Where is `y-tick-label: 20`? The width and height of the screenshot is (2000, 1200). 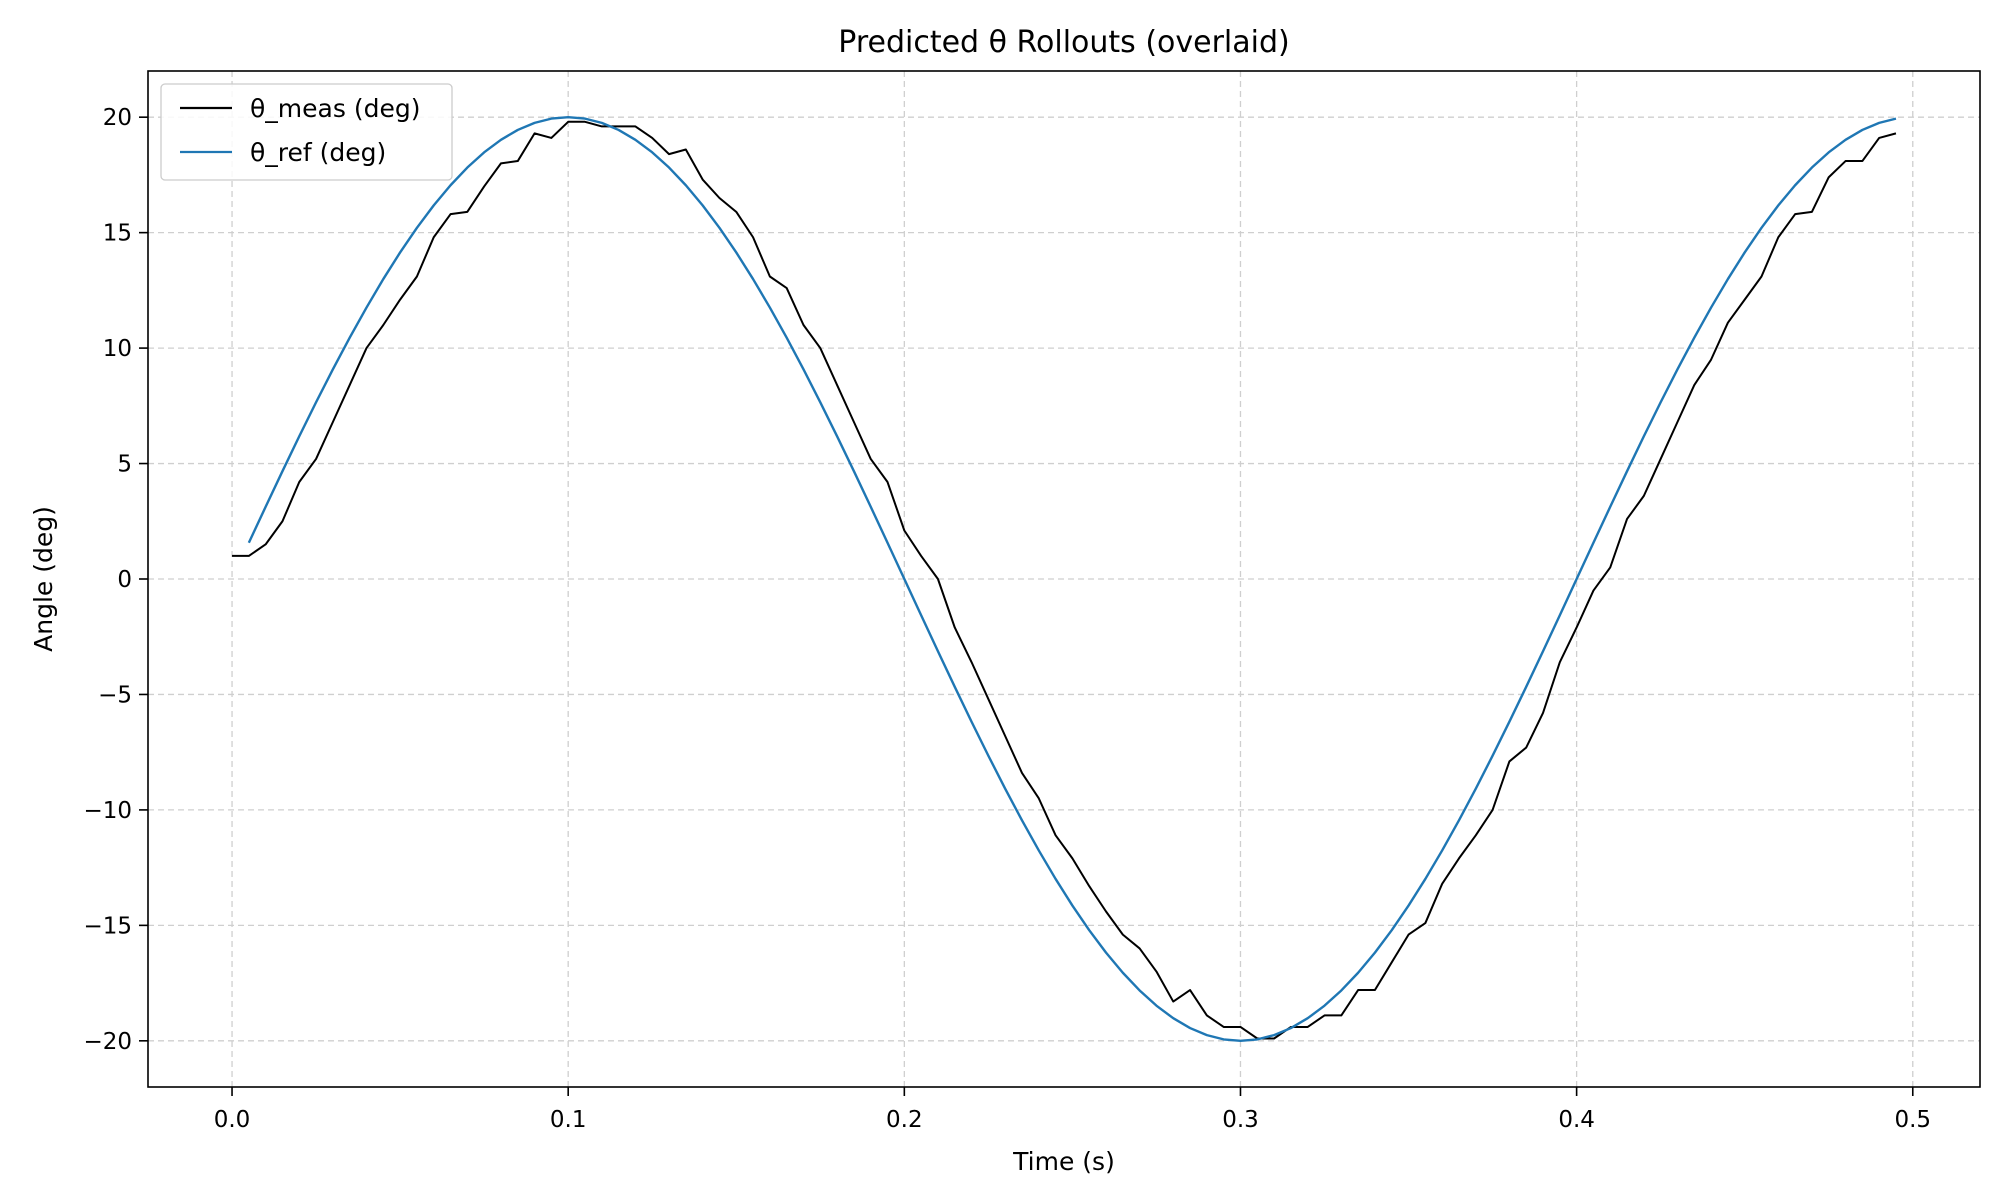
y-tick-label: 20 is located at coordinates (117, 118).